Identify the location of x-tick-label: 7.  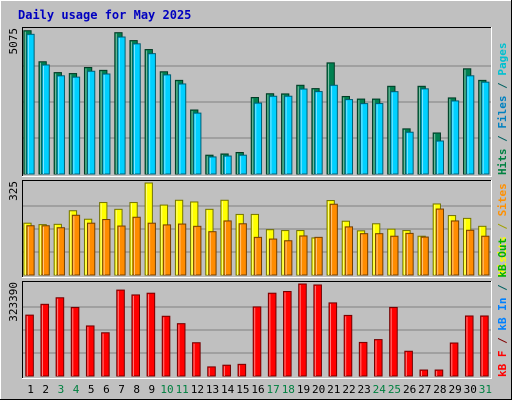
(121, 389).